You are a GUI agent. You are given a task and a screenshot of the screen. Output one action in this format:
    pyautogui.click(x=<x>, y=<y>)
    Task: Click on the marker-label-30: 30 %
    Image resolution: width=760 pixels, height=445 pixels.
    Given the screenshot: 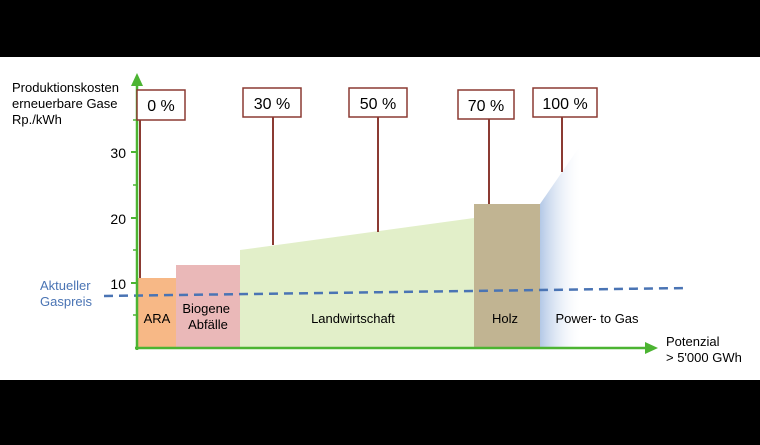 What is the action you would take?
    pyautogui.click(x=272, y=104)
    